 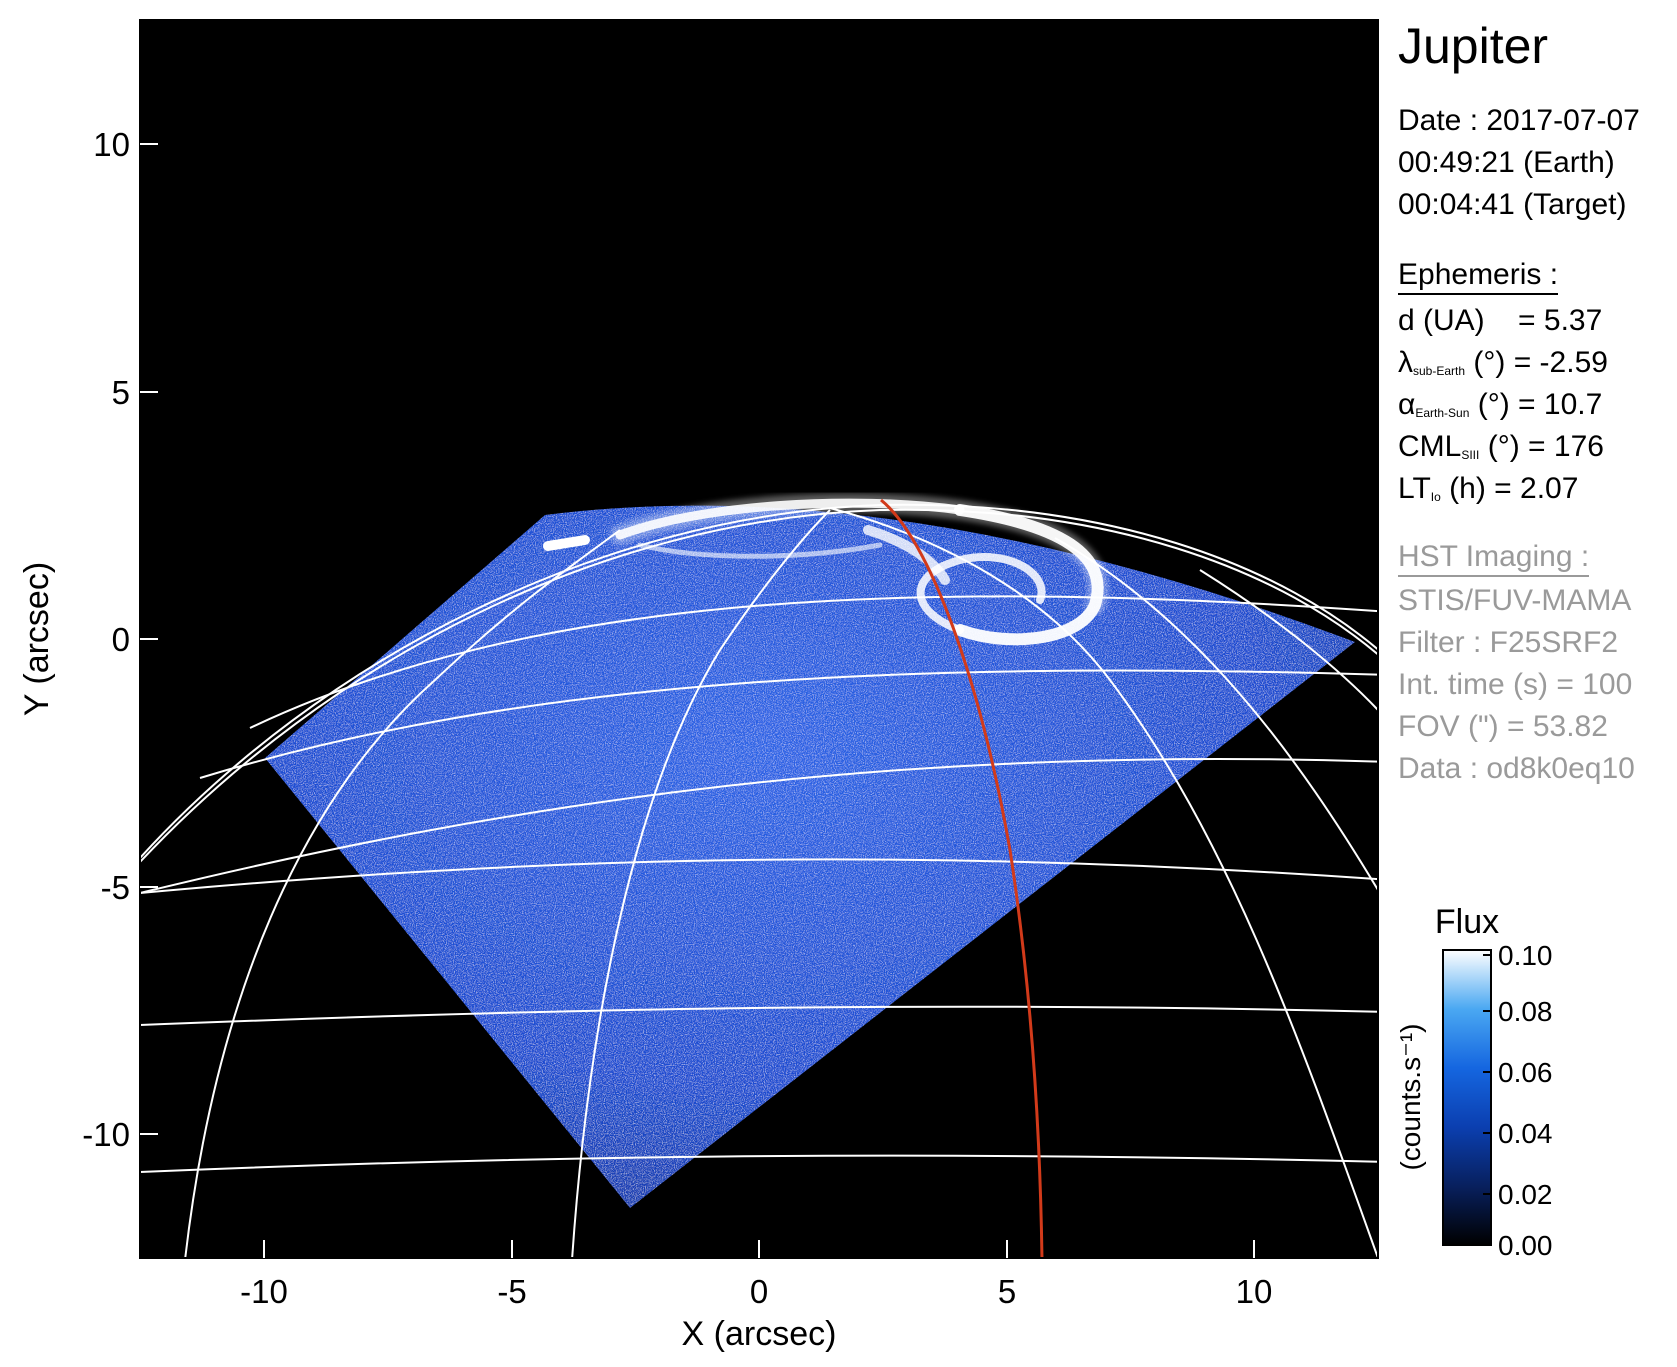 I want to click on lt-io-unit: (h), so click(x=1467, y=488).